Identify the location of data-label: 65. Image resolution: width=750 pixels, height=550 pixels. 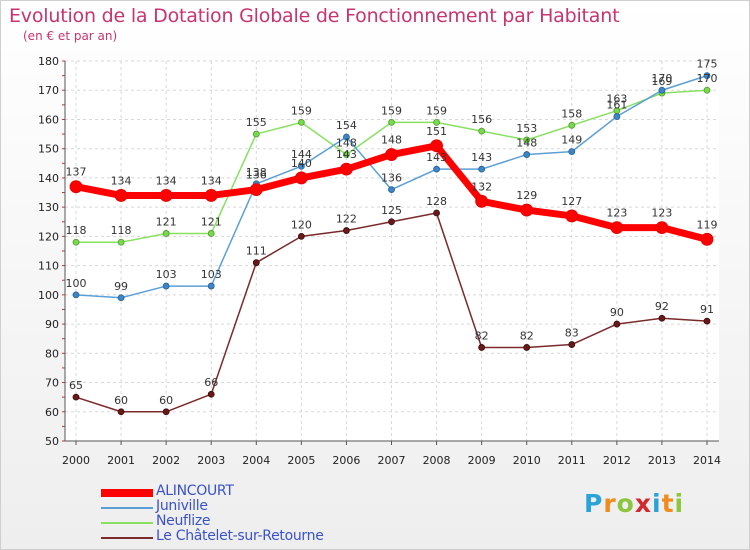
(76, 385).